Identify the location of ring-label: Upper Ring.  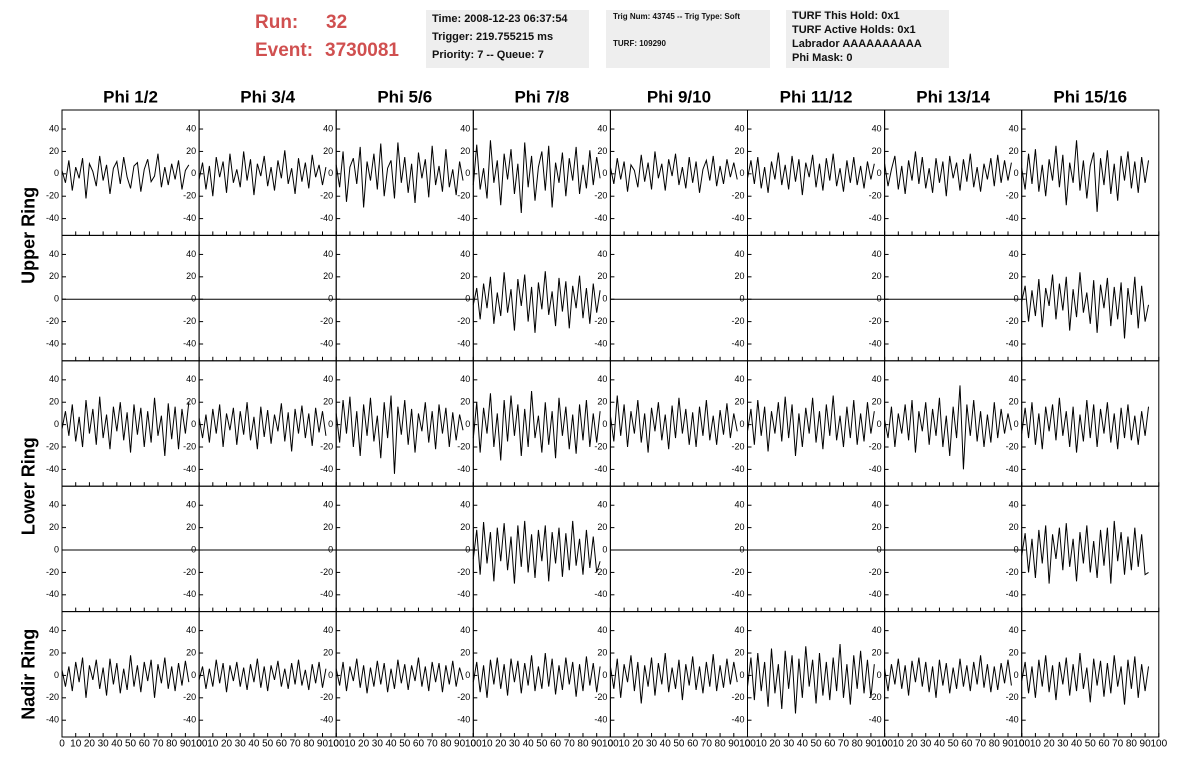
(29, 235).